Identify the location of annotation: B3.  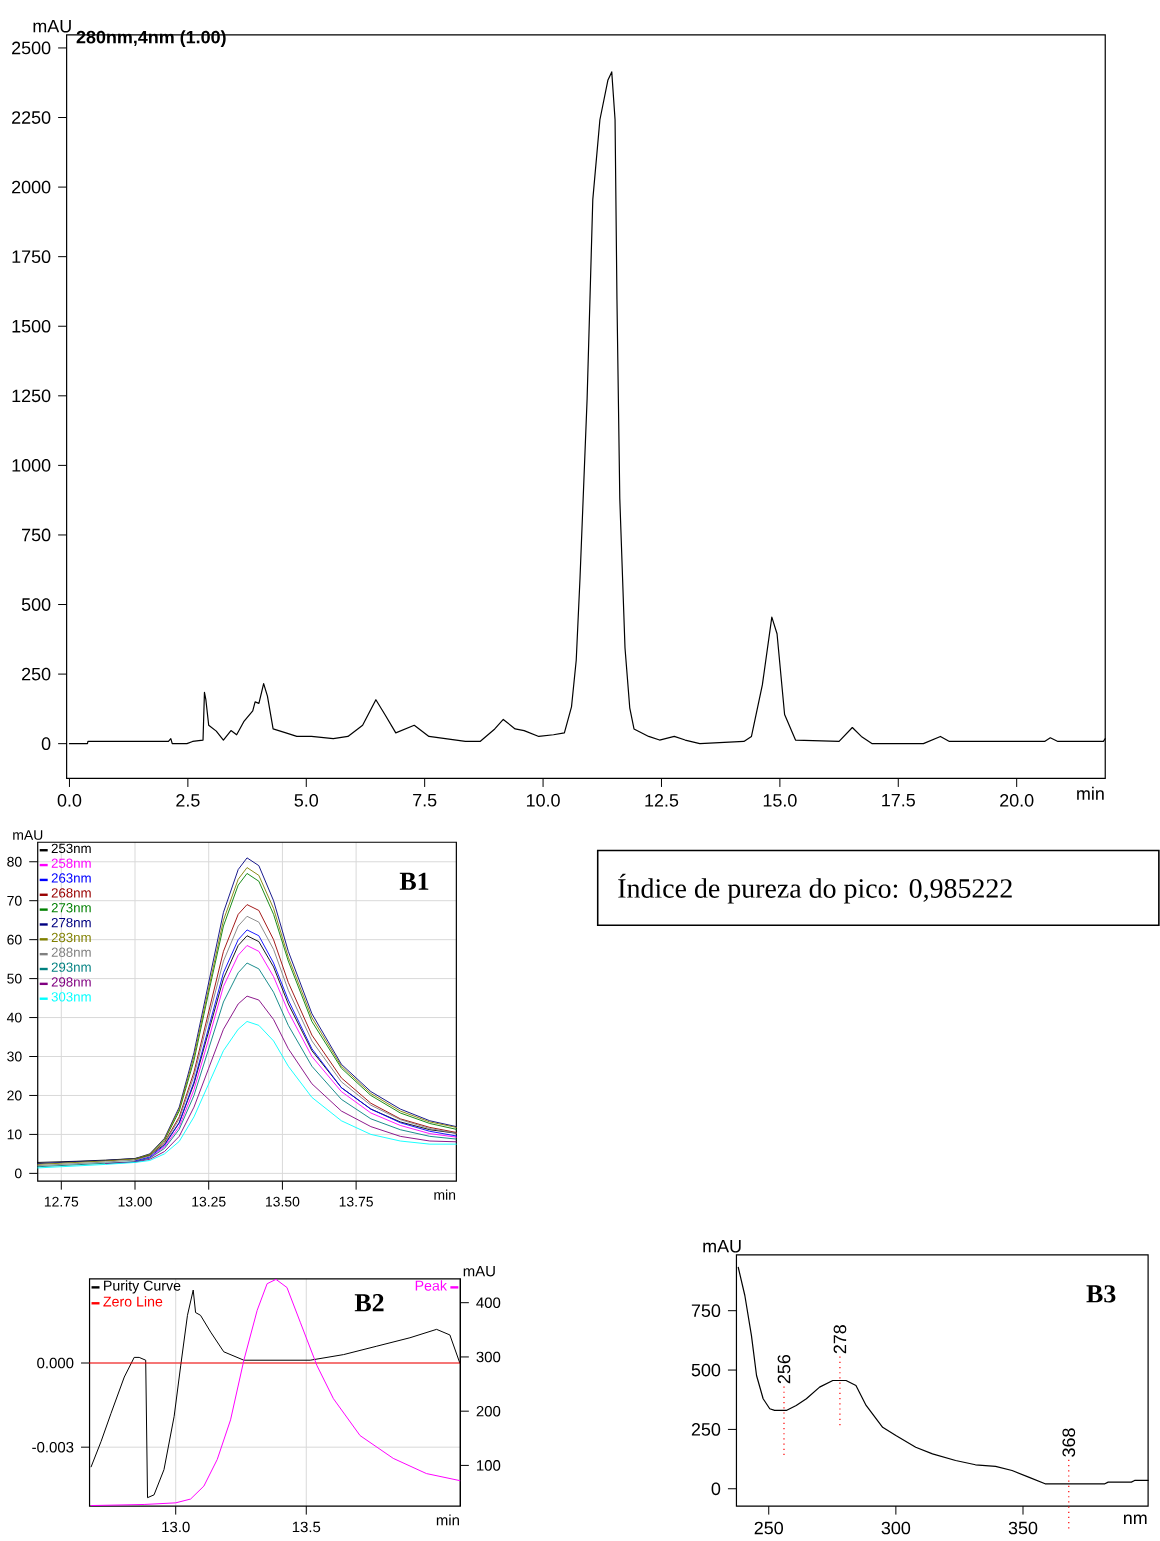
(1101, 1294).